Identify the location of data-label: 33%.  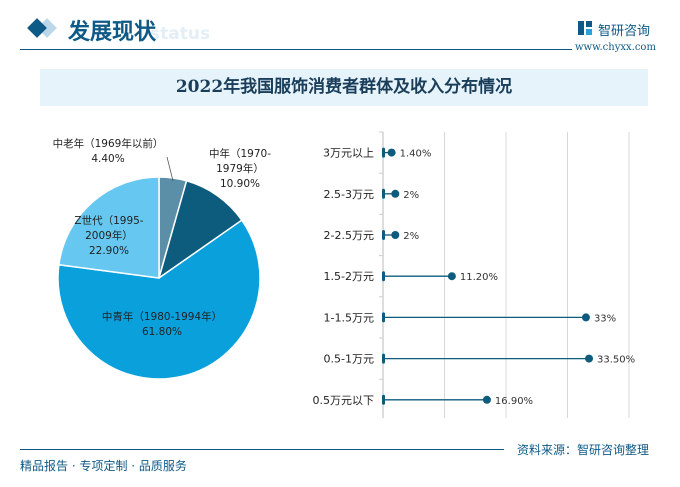
(605, 318).